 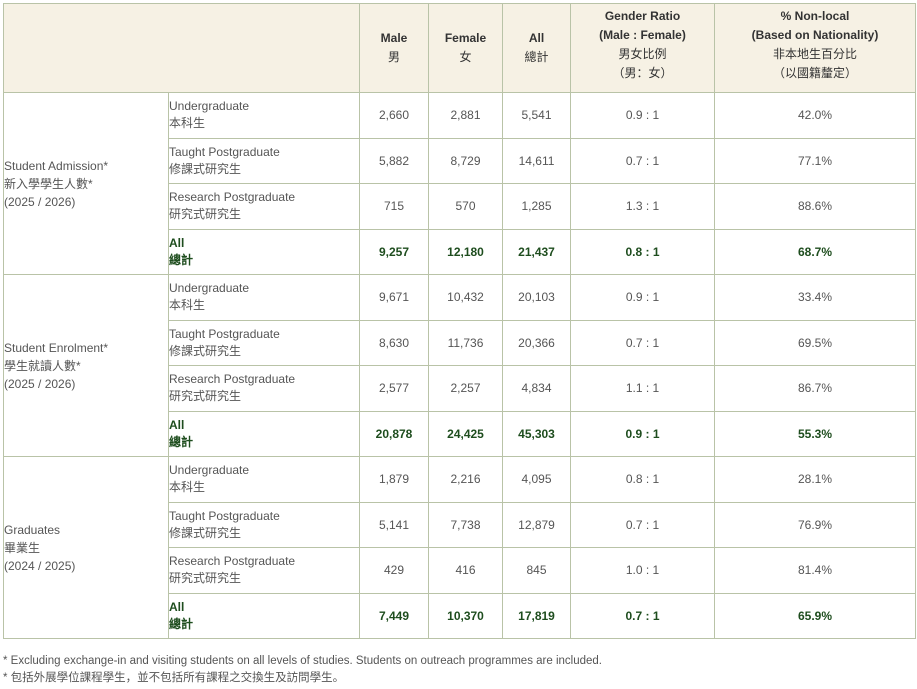 I want to click on header-non-local-zh1: 非本地生百分比, so click(x=814, y=54).